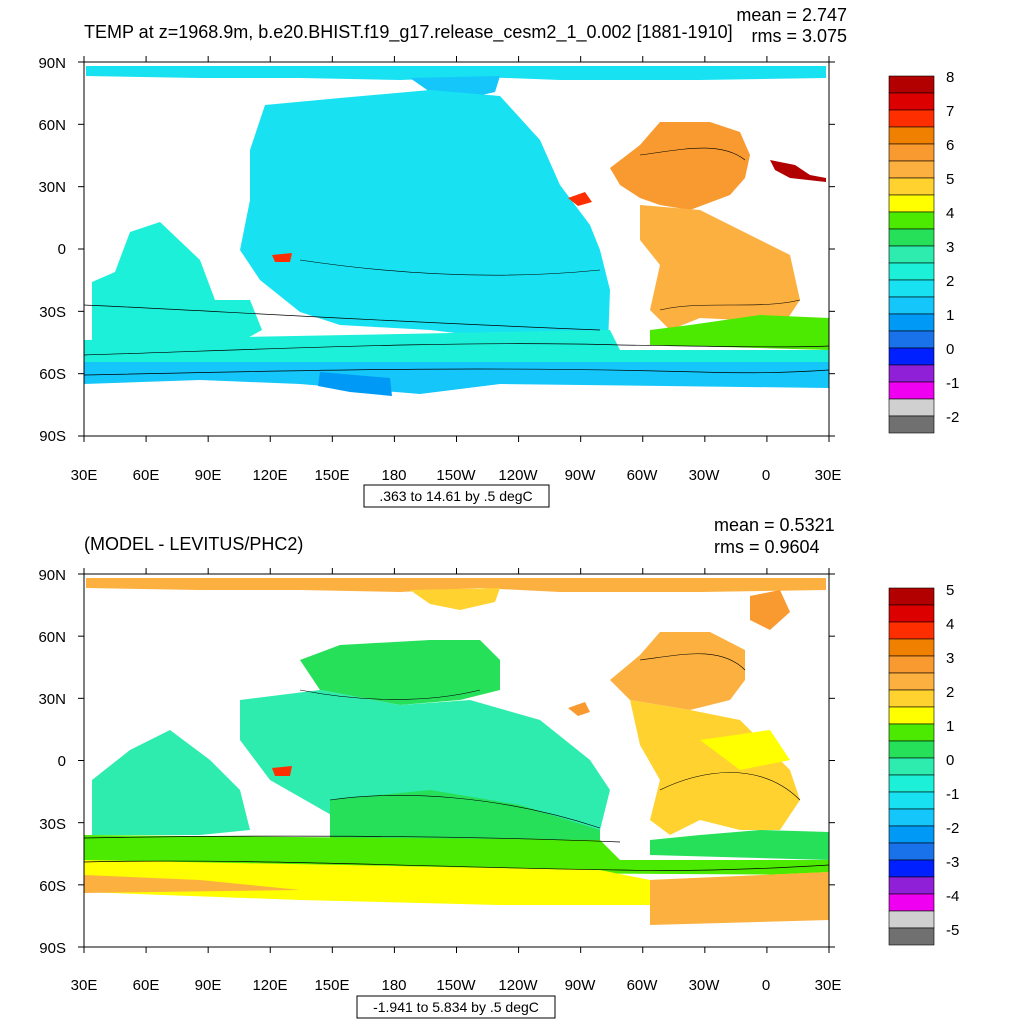 This screenshot has height=1024, width=1024. What do you see at coordinates (455, 88) in the screenshot?
I see `arctic-cold-patch` at bounding box center [455, 88].